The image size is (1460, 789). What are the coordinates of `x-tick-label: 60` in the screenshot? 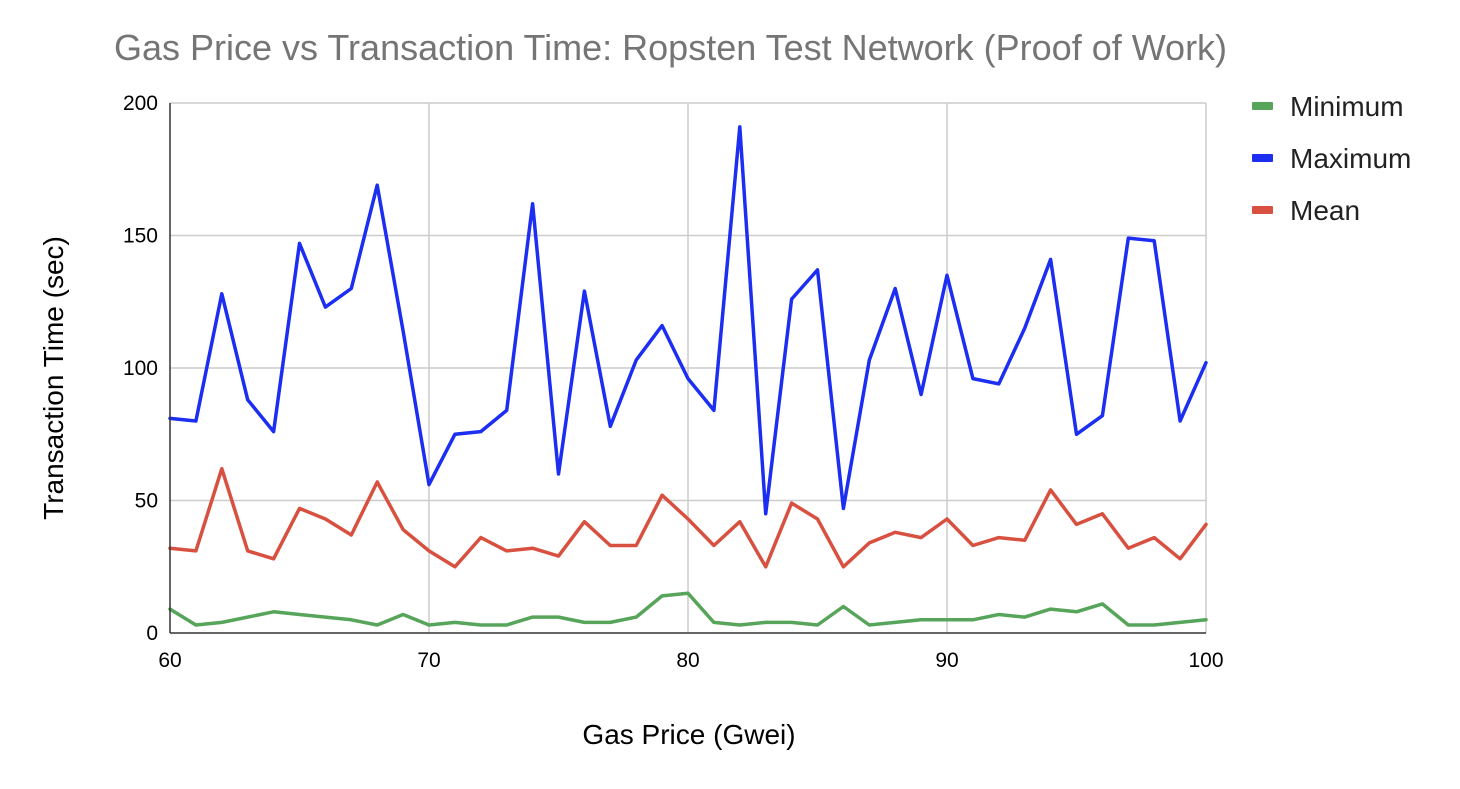 It's located at (169, 660).